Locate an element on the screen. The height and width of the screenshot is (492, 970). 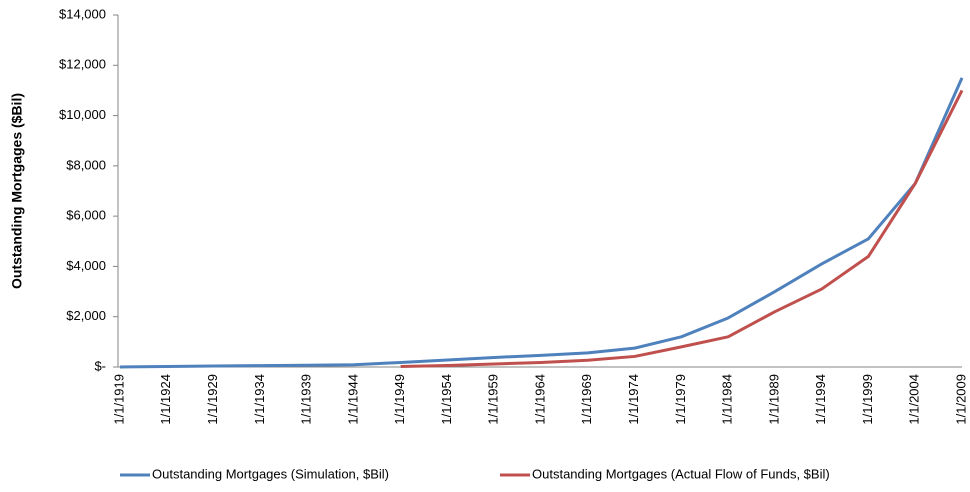
x-tick-label: 1/1/1924 is located at coordinates (165, 399).